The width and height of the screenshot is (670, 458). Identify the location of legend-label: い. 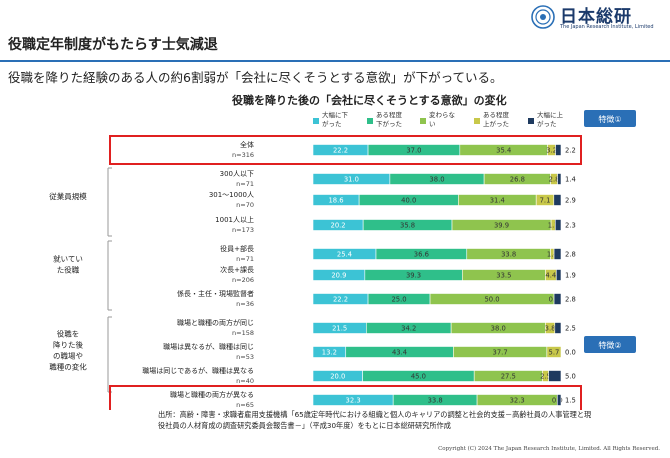
(432, 124).